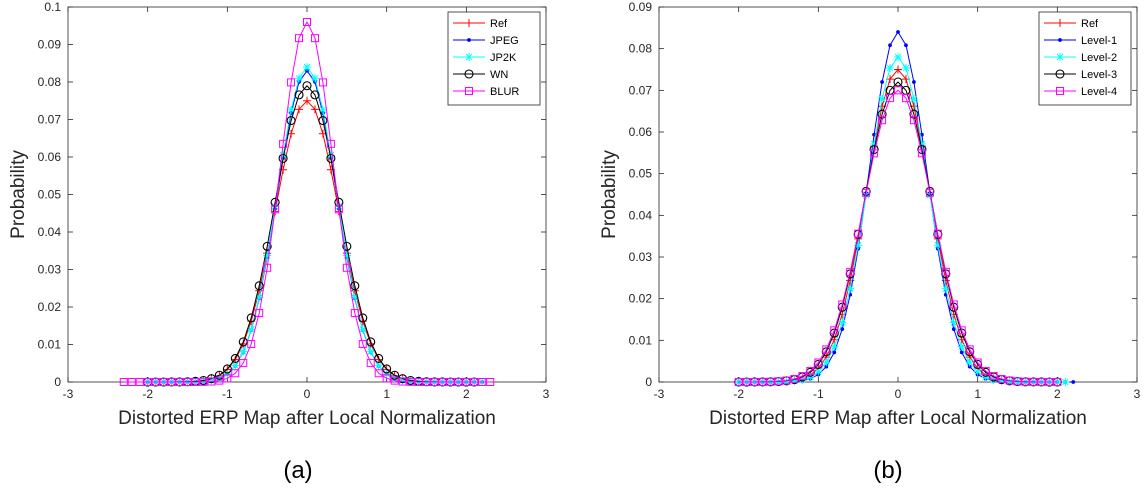  What do you see at coordinates (887, 470) in the screenshot?
I see `figure-caption: (b)` at bounding box center [887, 470].